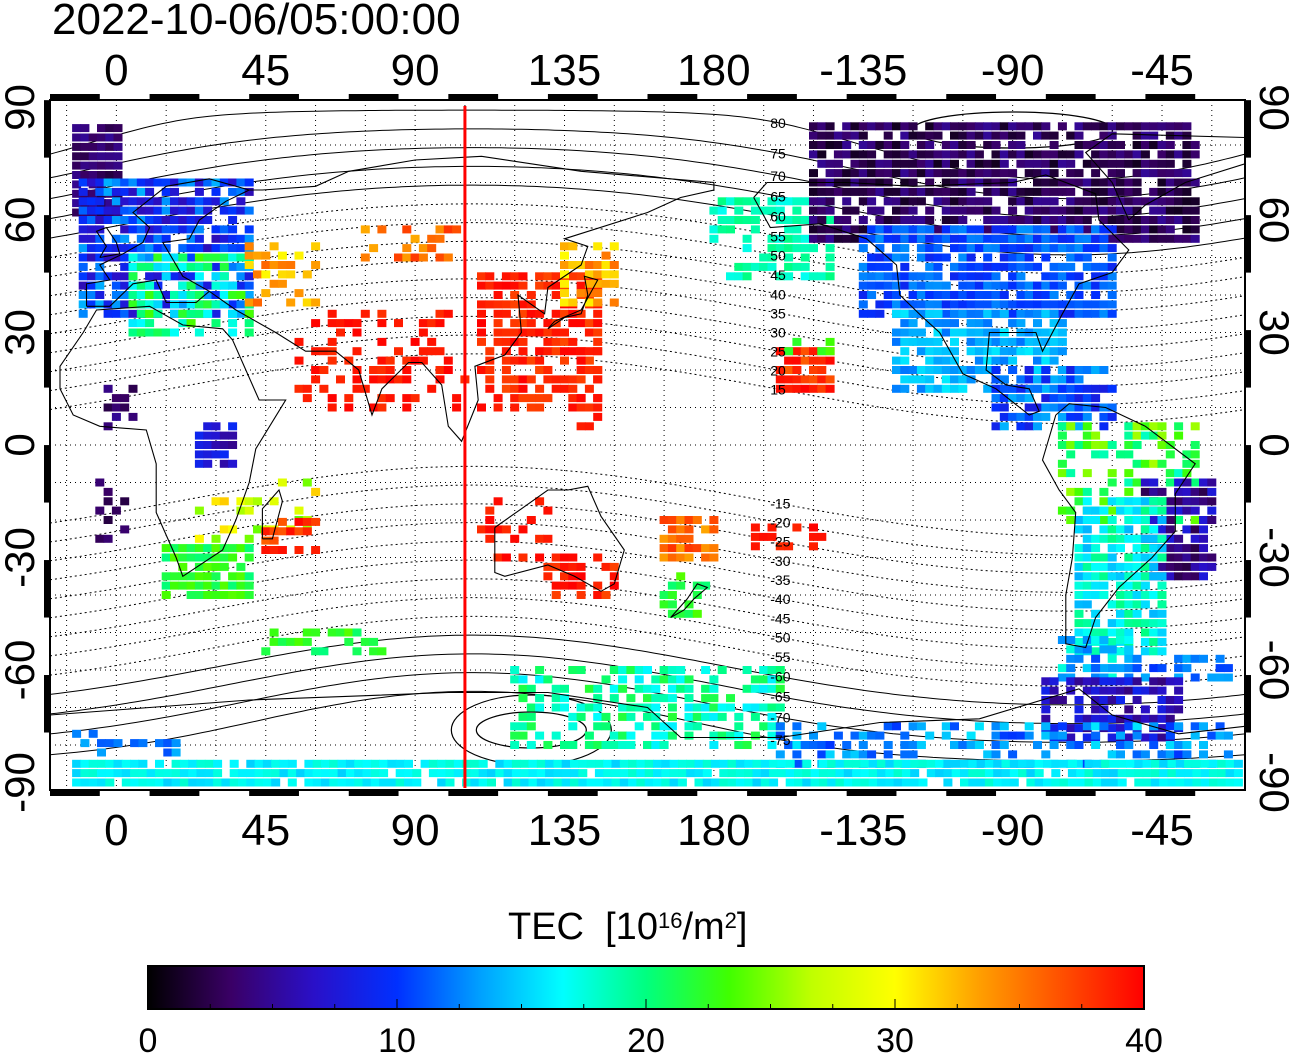 Image resolution: width=1294 pixels, height=1057 pixels. Describe the element at coordinates (778, 333) in the screenshot. I see `contour-label: 30` at that location.